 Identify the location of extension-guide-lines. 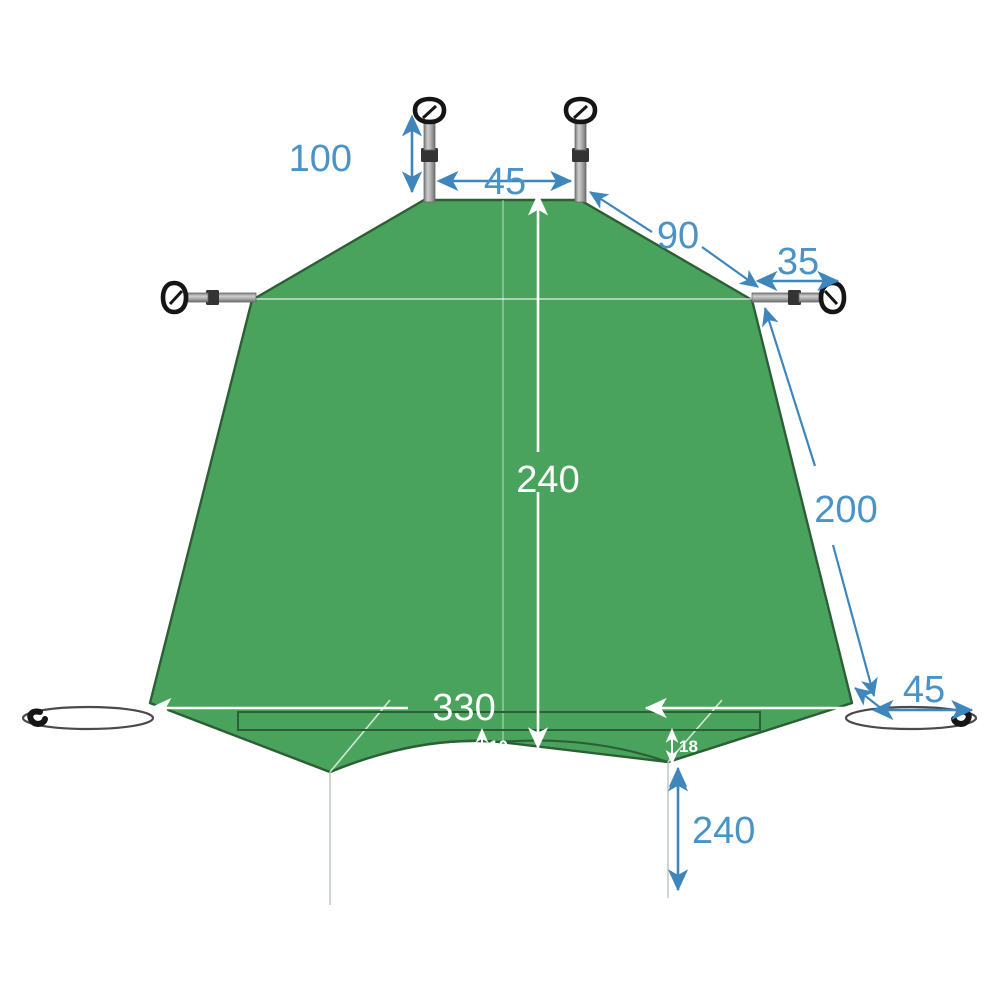
(499, 833).